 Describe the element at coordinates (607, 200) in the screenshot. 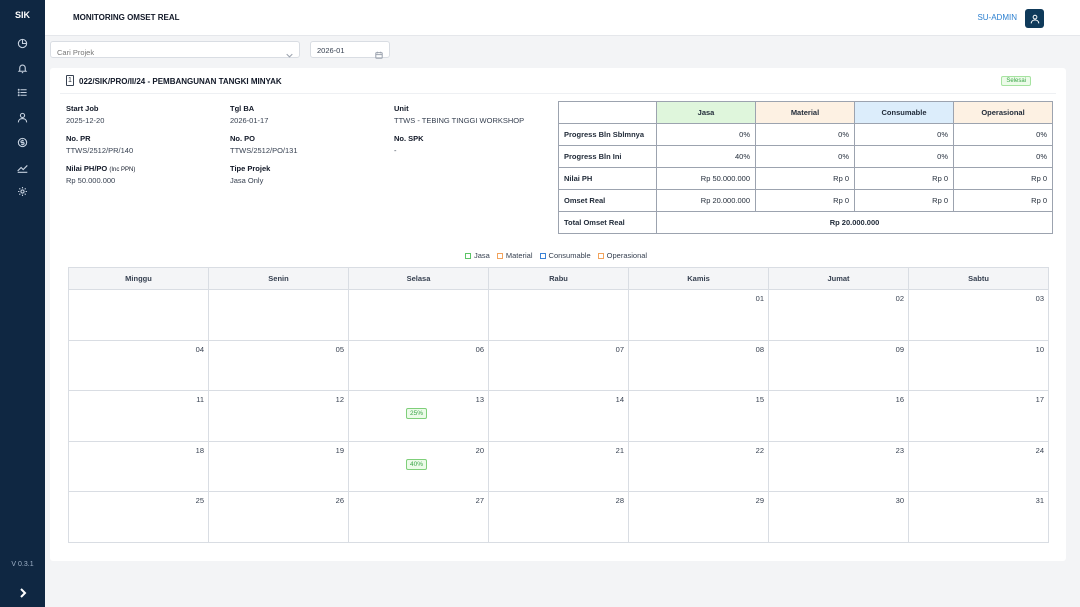

I see `row-label: Omset Real` at that location.